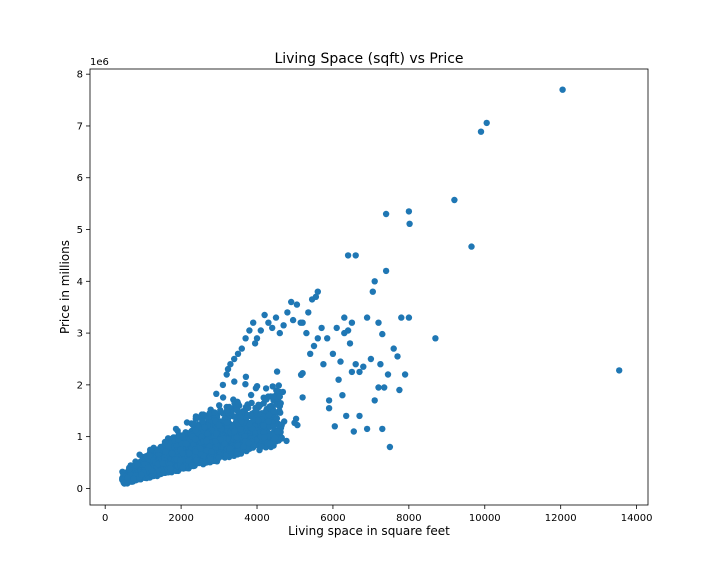 The width and height of the screenshot is (720, 576). Describe the element at coordinates (80, 126) in the screenshot. I see `y-tick-label: 7` at that location.